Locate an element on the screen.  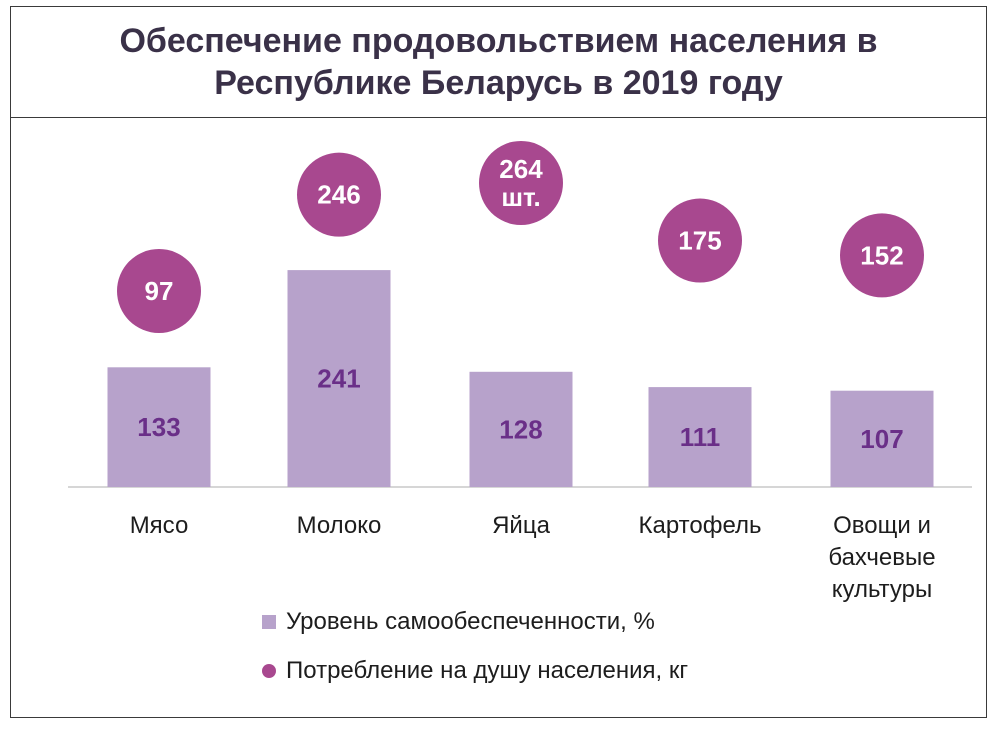
dot-label-4: 152 is located at coordinates (881, 255).